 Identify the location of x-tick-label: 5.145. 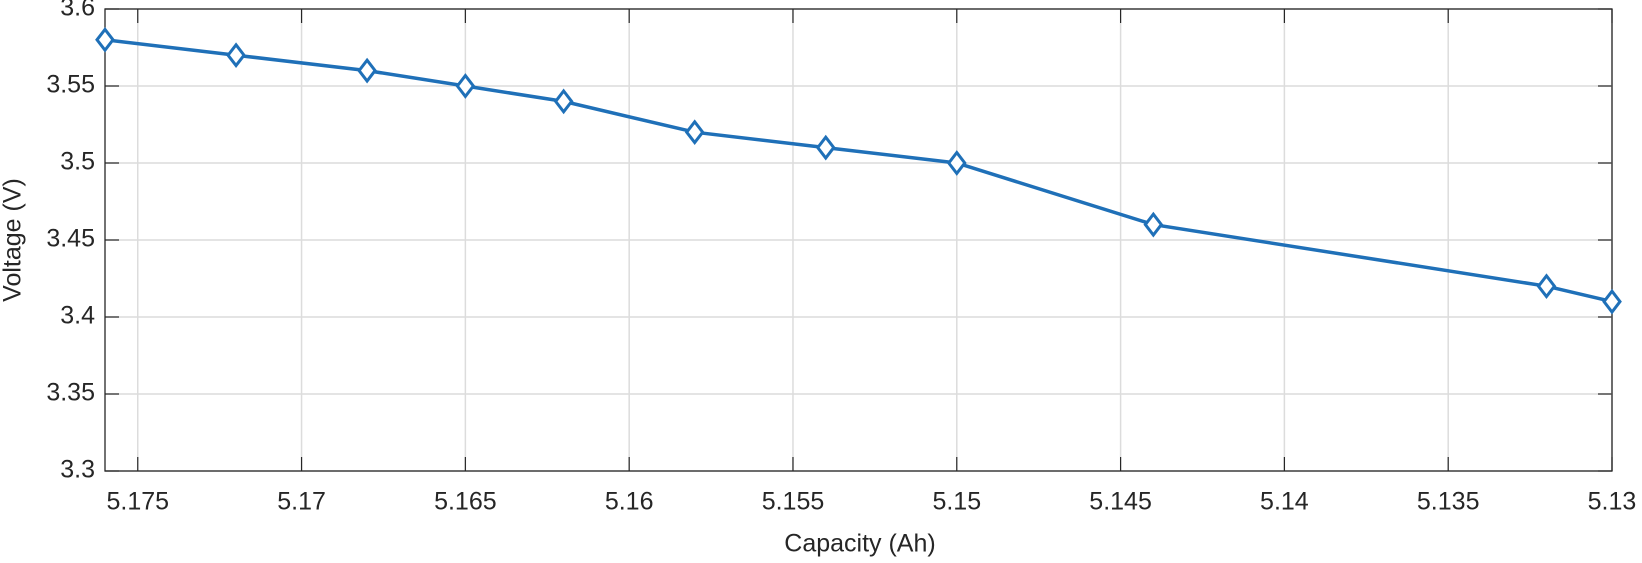
(1120, 502).